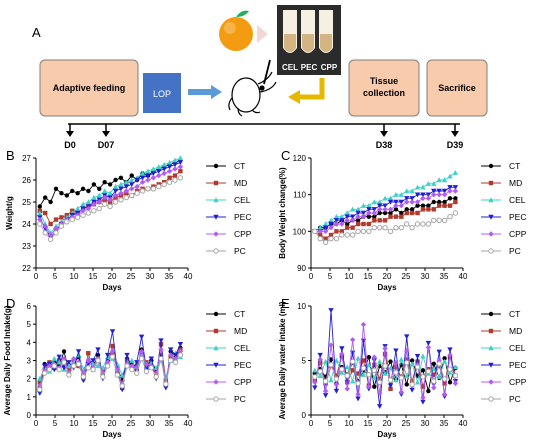  I want to click on x-axis-title: Days, so click(387, 287).